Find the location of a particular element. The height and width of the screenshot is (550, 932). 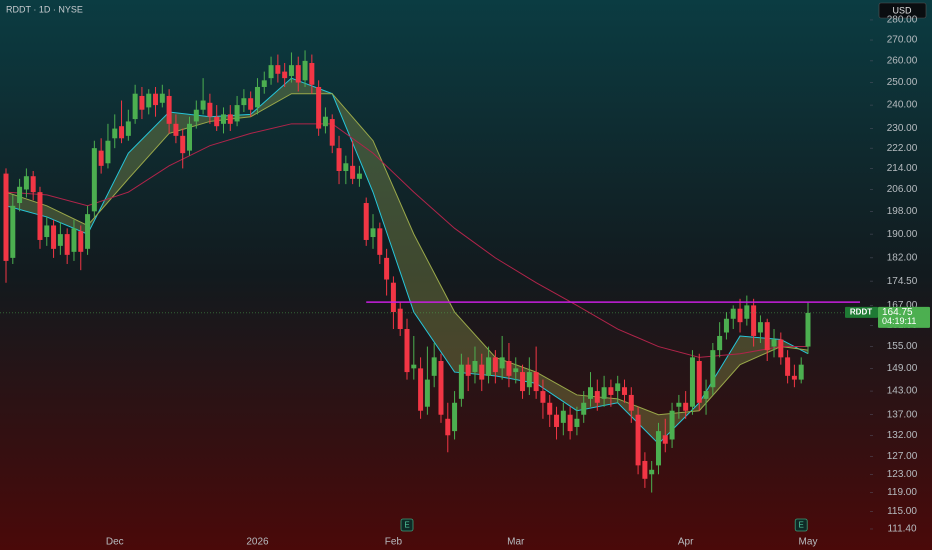

price-tag-label: 164.75 is located at coordinates (897, 312).